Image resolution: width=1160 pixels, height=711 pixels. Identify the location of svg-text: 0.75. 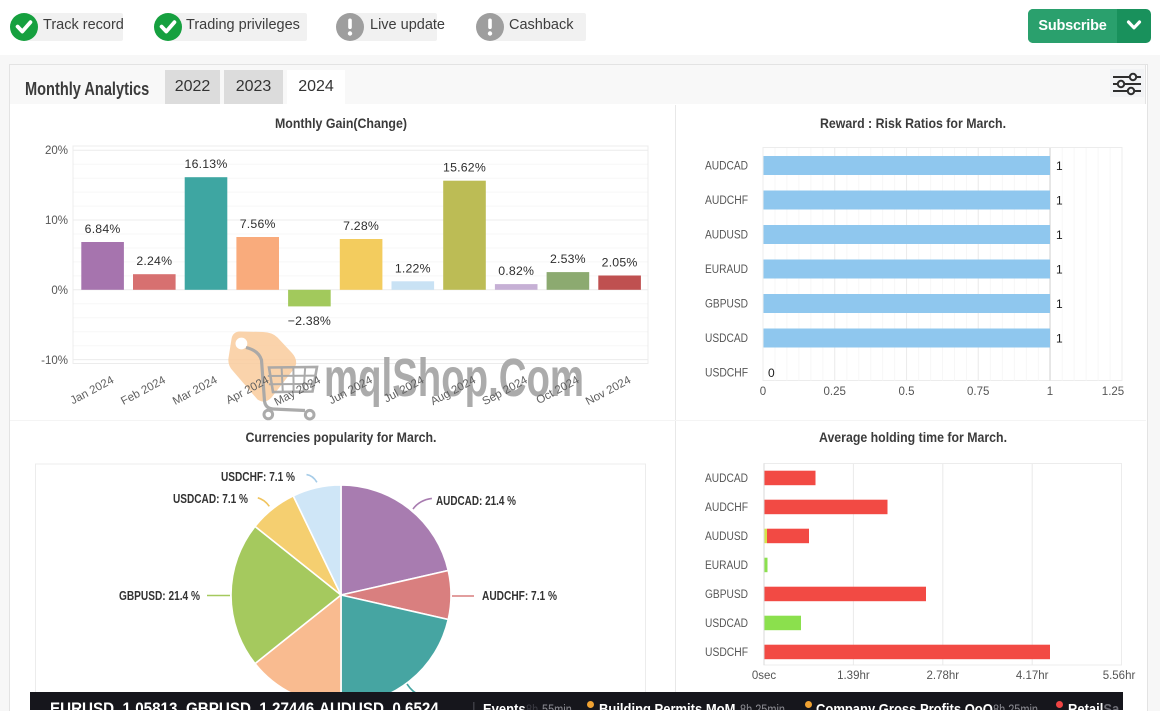
(978, 392).